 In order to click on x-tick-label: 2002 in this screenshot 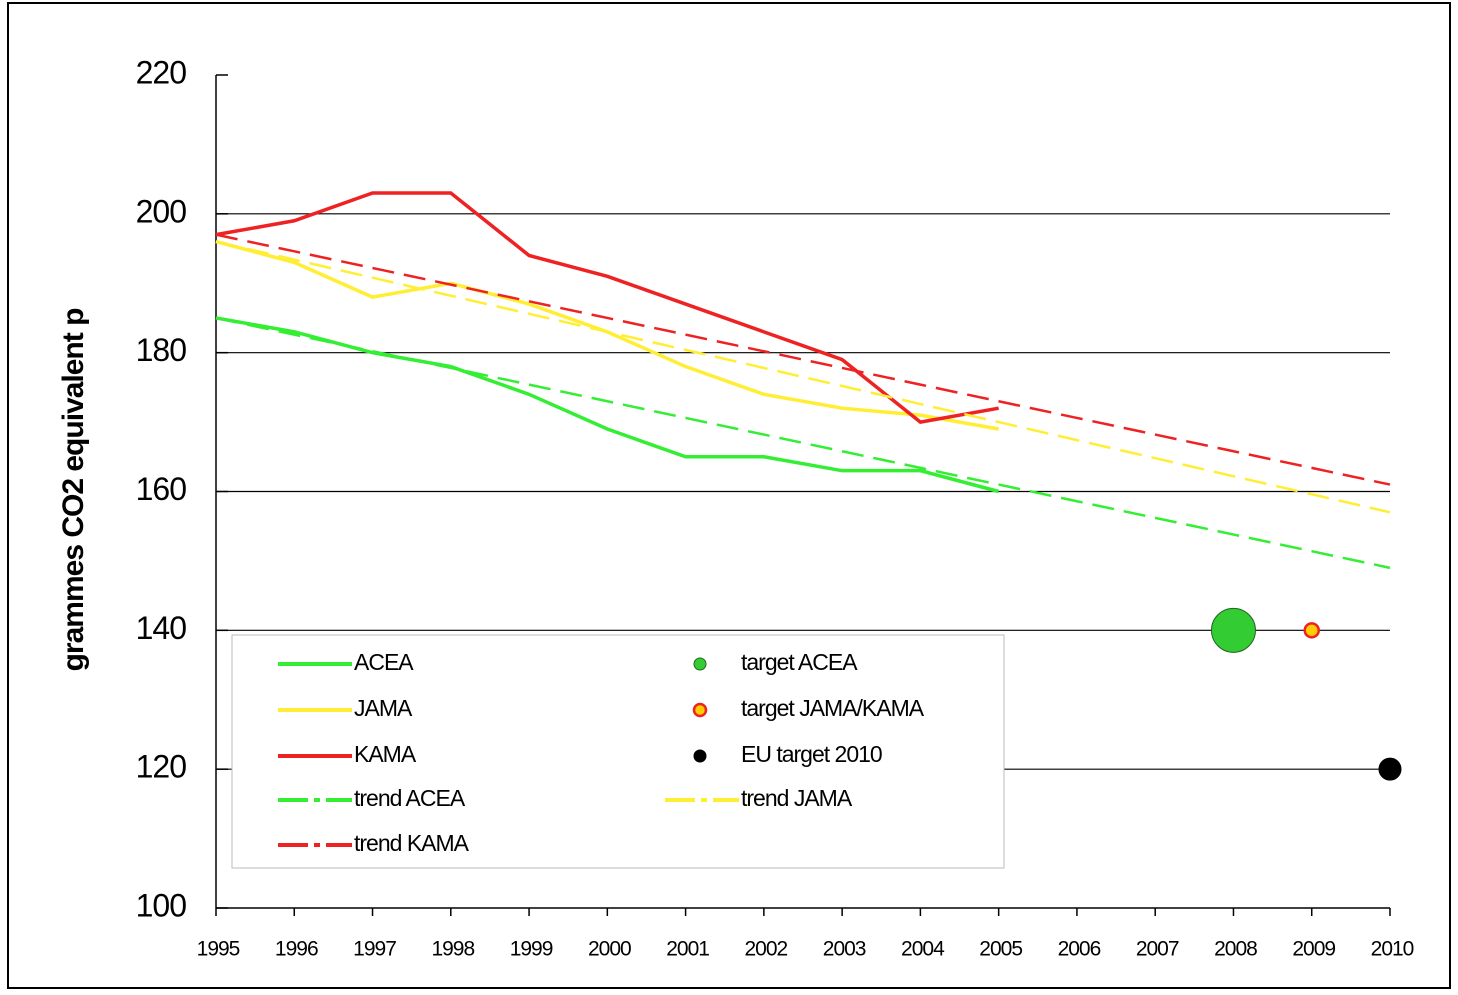, I will do `click(766, 949)`.